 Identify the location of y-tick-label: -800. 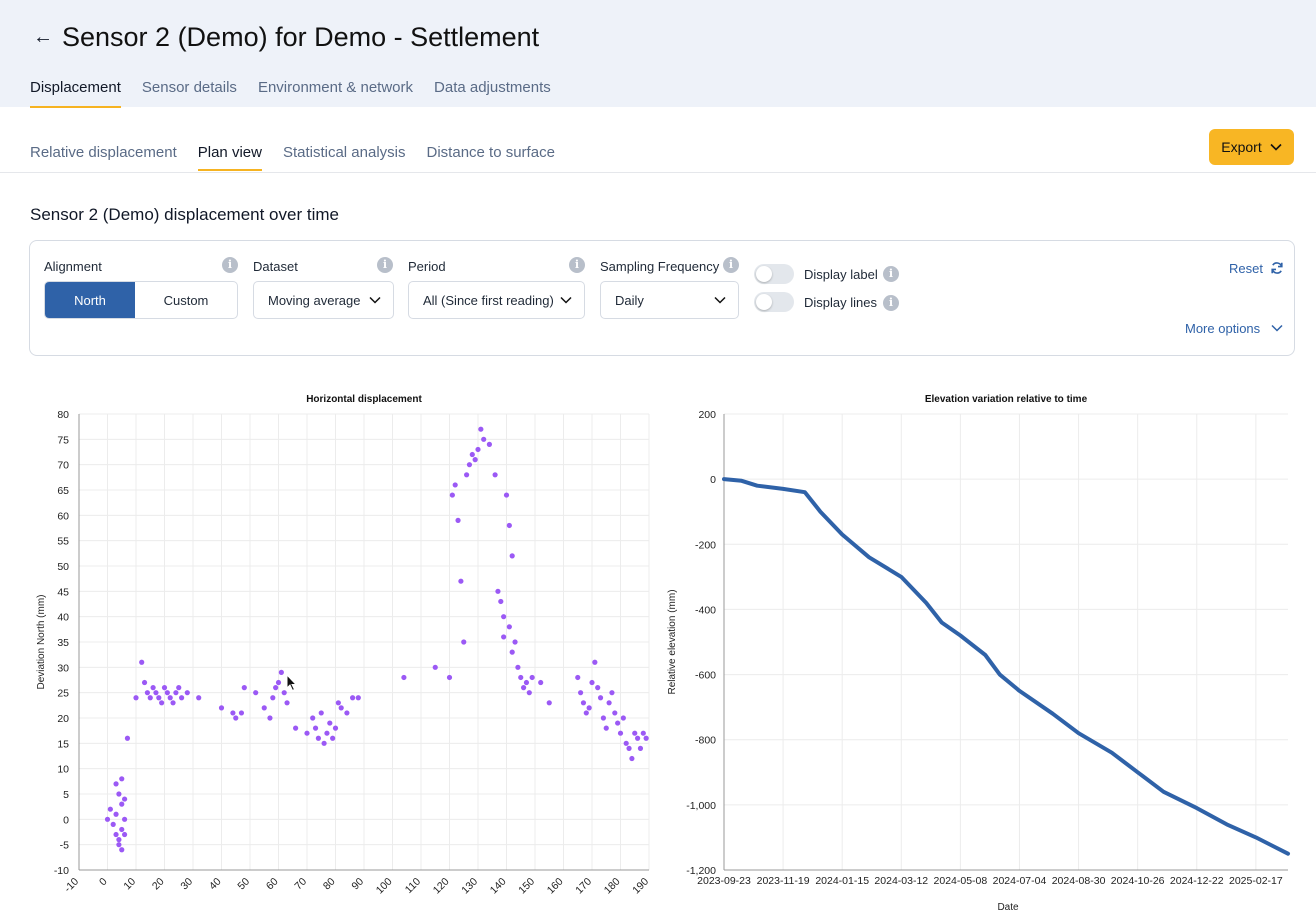
(705, 741).